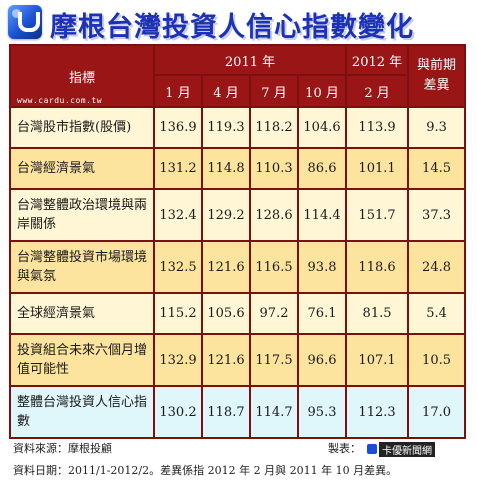 Image resolution: width=477 pixels, height=492 pixels. Describe the element at coordinates (274, 412) in the screenshot. I see `cell-value: 114.7` at that location.